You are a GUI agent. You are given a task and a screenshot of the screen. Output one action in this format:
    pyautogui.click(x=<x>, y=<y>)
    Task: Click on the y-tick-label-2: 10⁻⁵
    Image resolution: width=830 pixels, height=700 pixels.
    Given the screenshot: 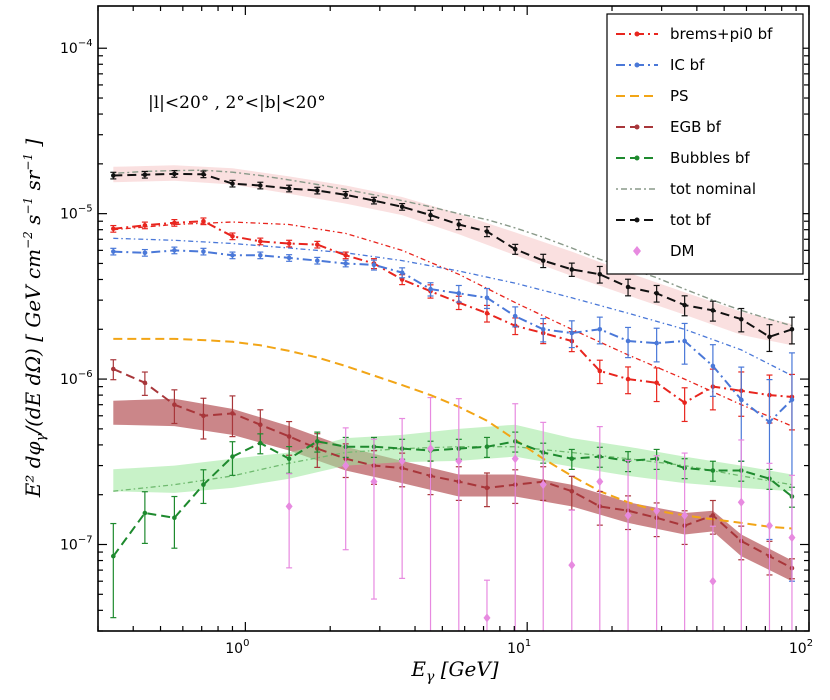 What is the action you would take?
    pyautogui.click(x=76, y=213)
    